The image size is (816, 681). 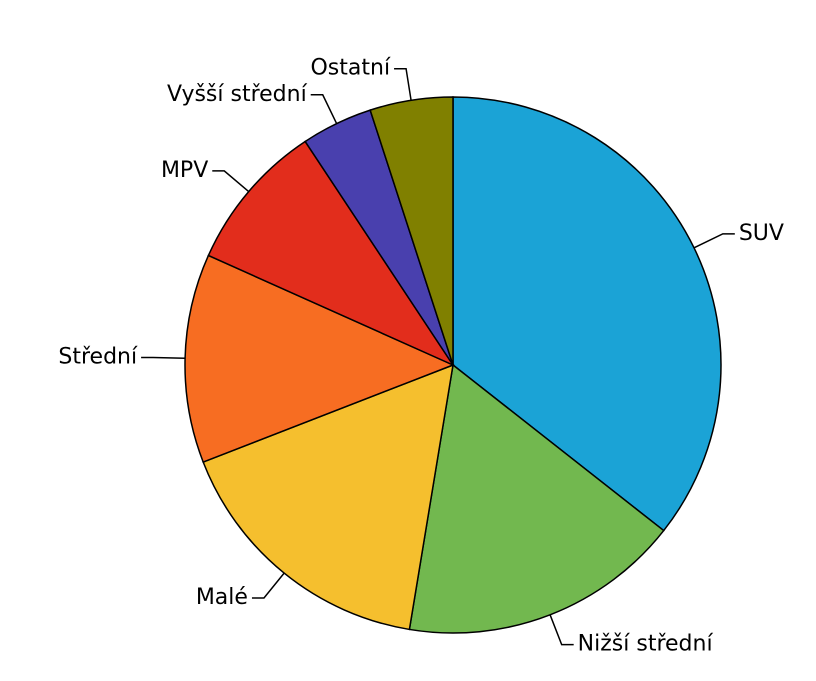 I want to click on slice-label: SUV, so click(x=761, y=233).